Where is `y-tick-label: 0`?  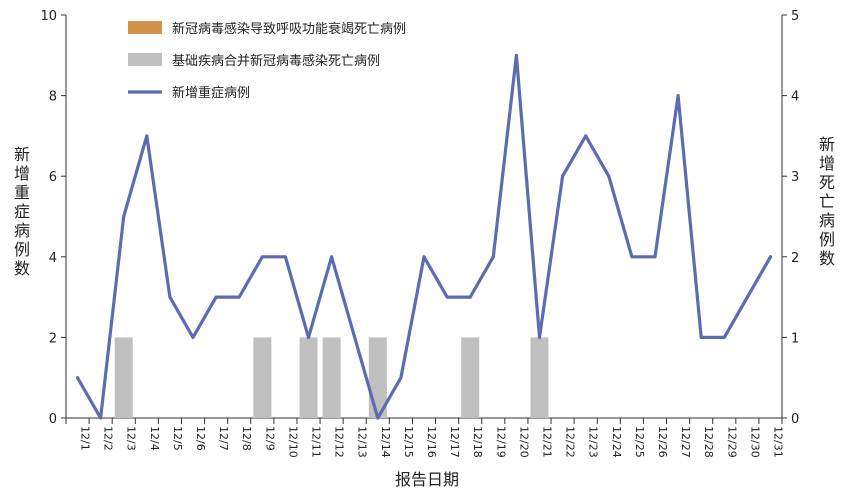
y-tick-label: 0 is located at coordinates (53, 419).